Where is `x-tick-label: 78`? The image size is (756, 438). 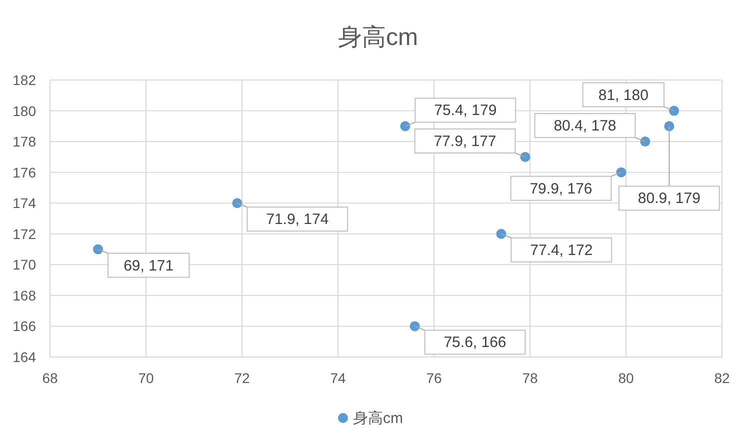
x-tick-label: 78 is located at coordinates (530, 378).